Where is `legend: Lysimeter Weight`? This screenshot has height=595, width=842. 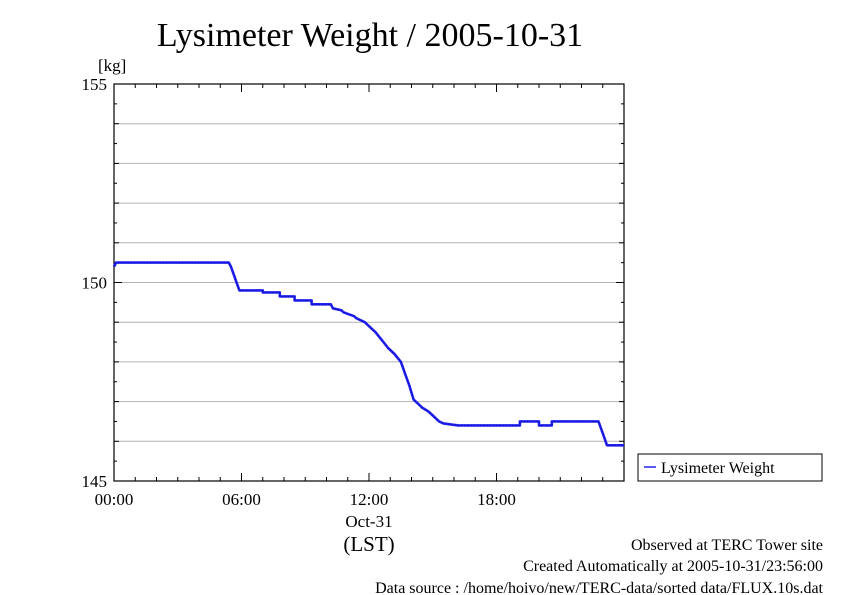
legend: Lysimeter Weight is located at coordinates (730, 467).